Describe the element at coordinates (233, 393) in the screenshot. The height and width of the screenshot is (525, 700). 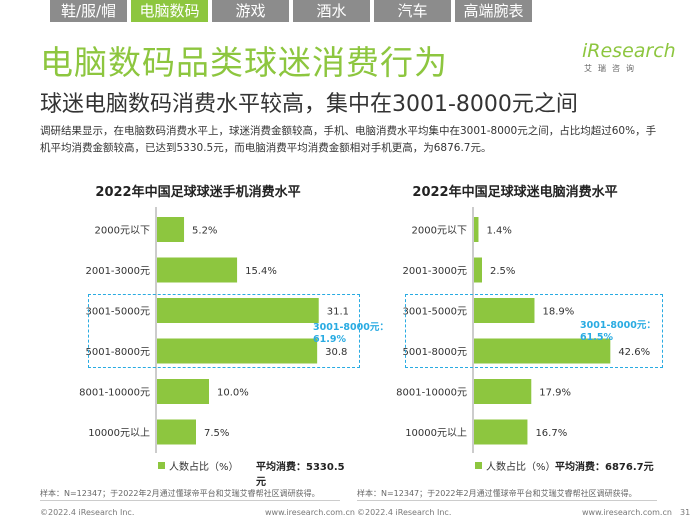
I see `data-label: 10.0%` at that location.